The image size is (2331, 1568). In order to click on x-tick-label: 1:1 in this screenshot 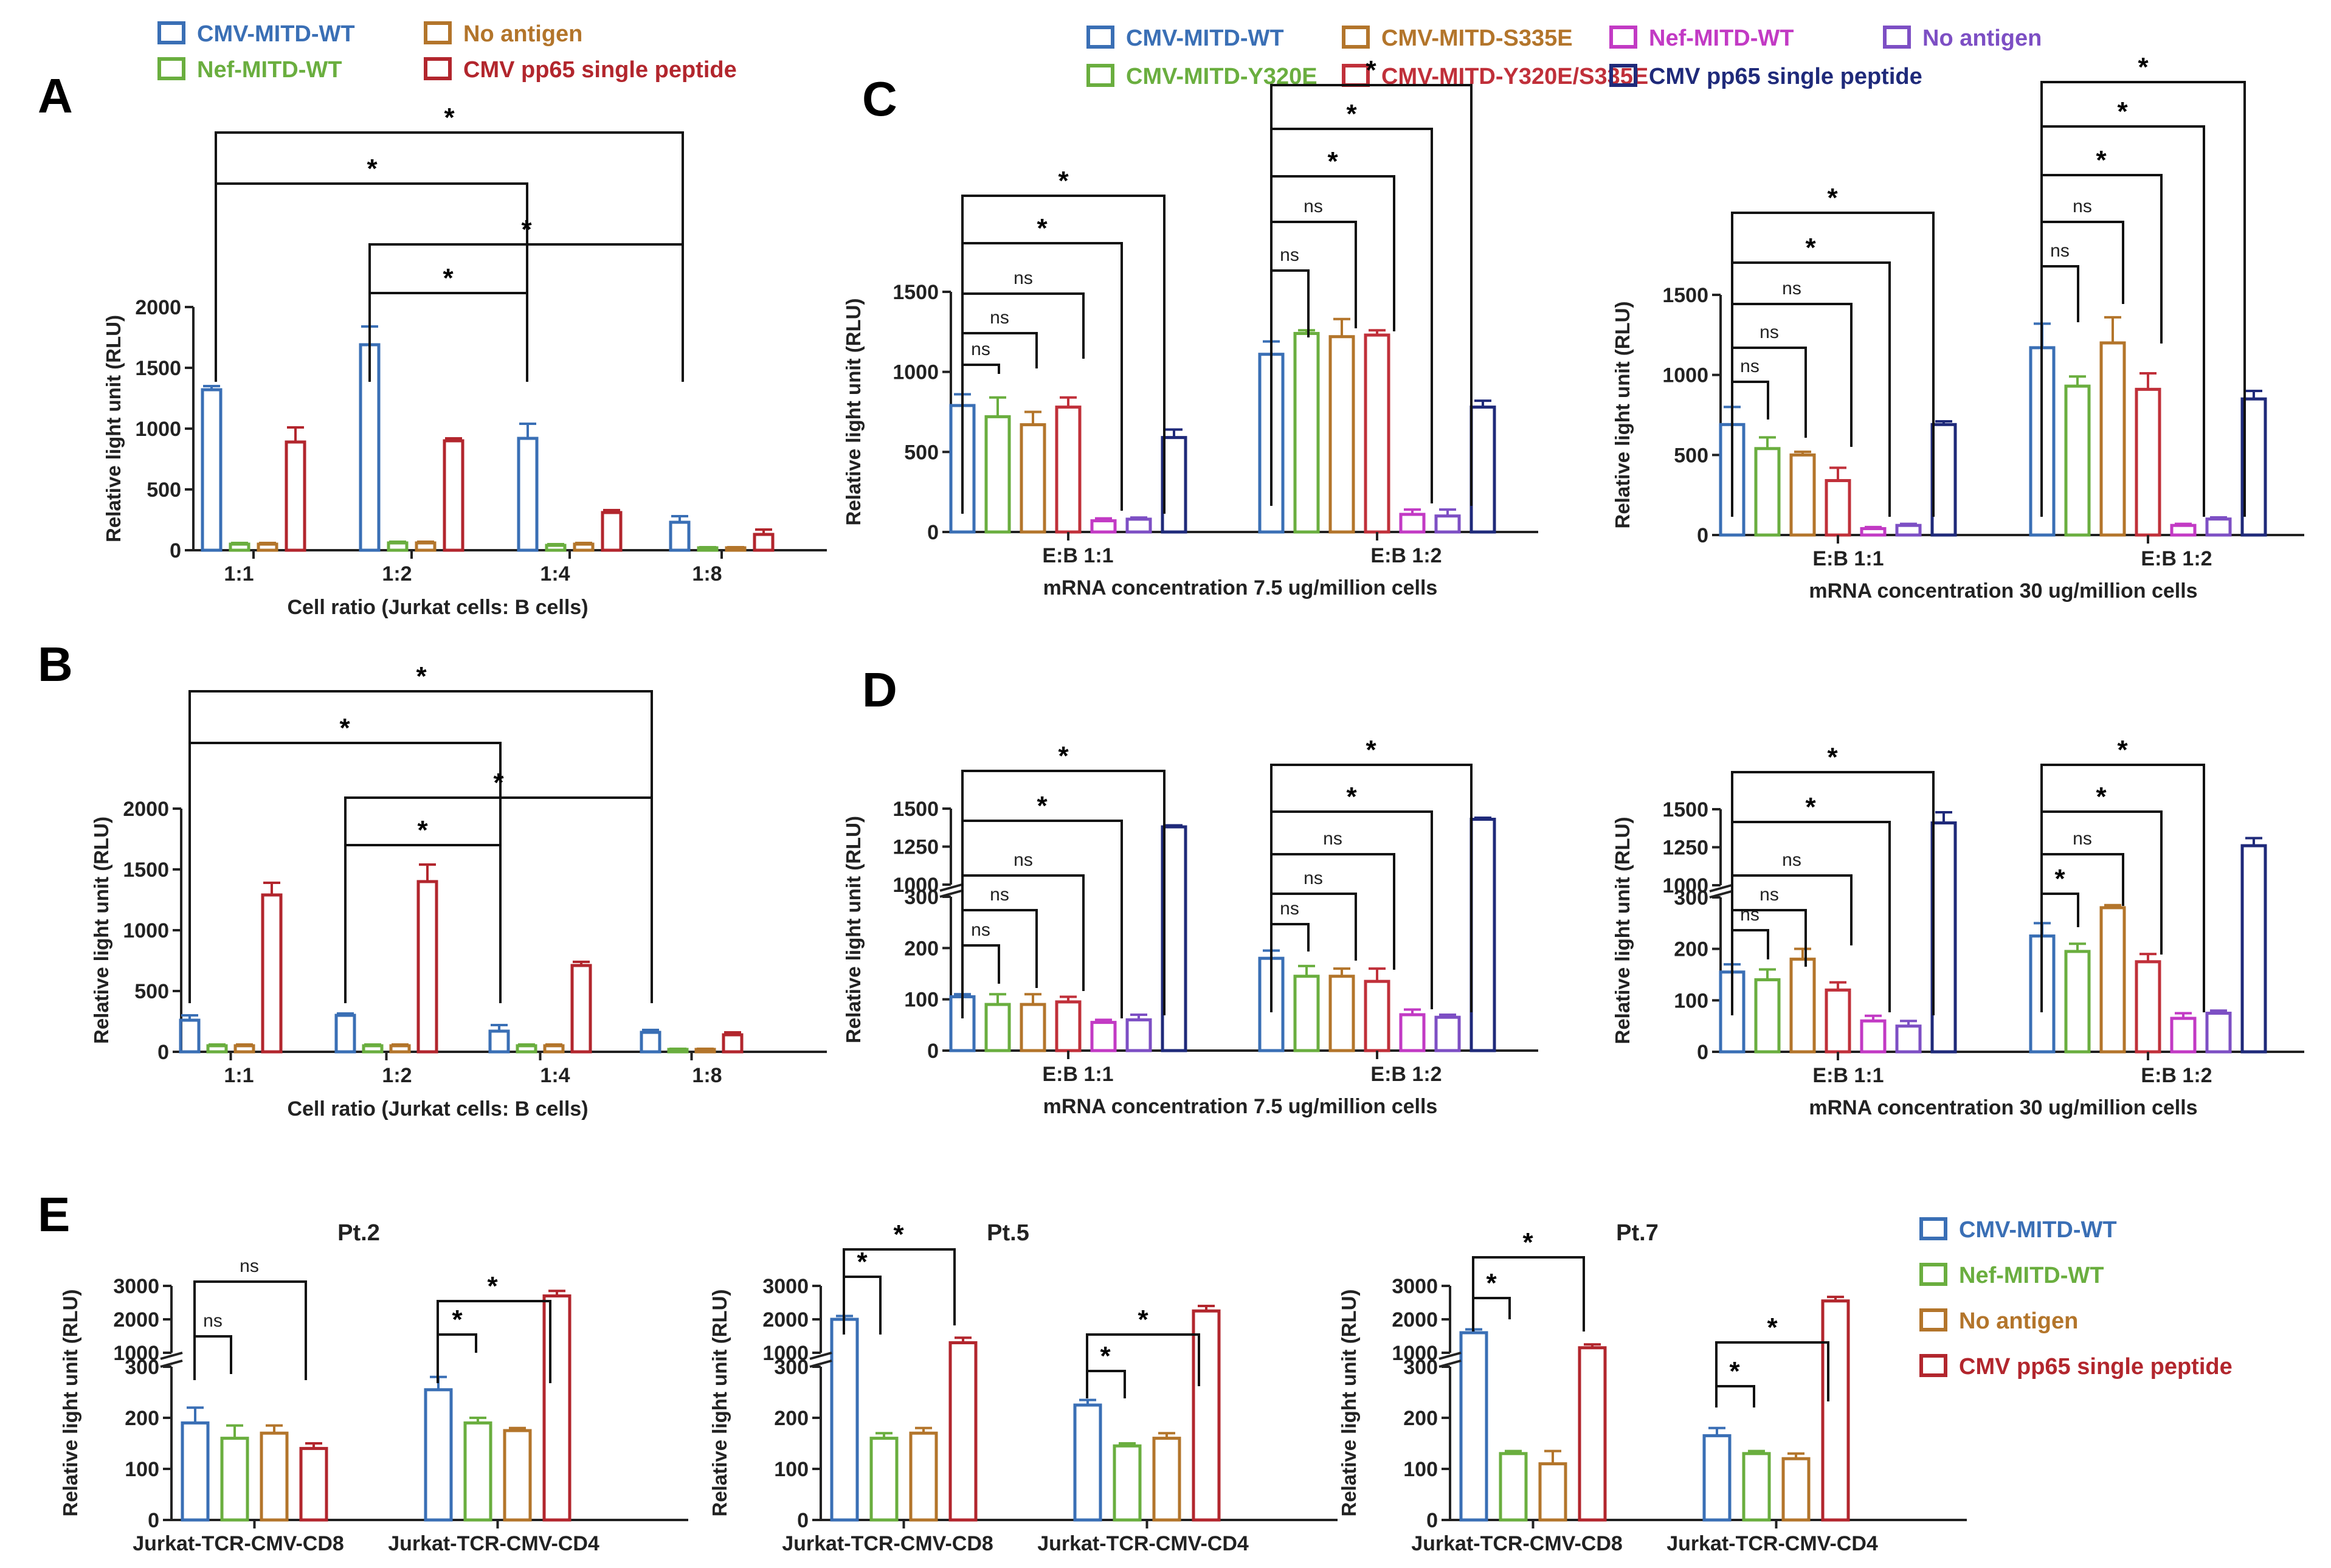, I will do `click(239, 1075)`.